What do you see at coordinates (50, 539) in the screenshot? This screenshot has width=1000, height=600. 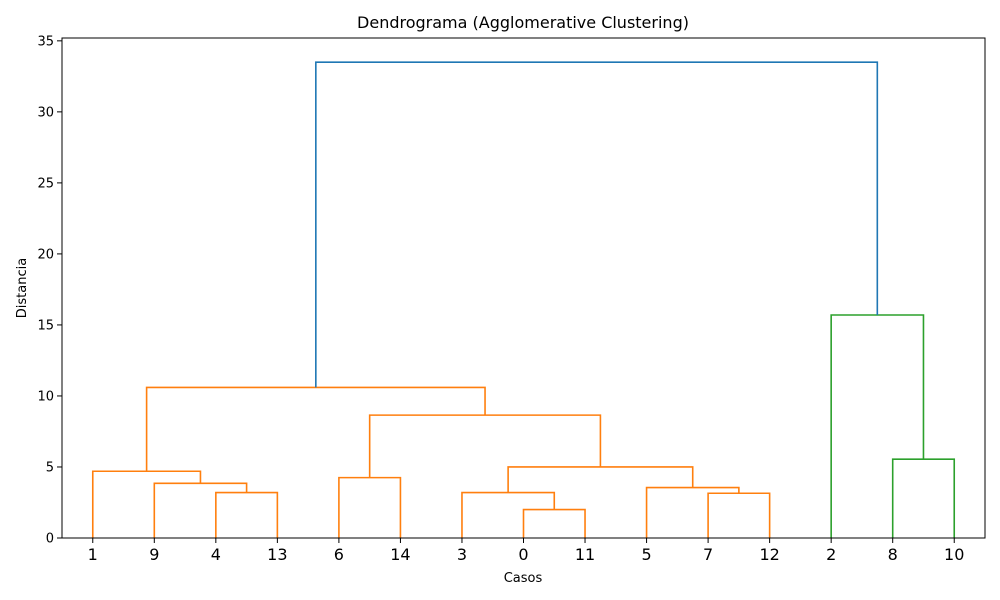 I see `y-tick-label: 0` at bounding box center [50, 539].